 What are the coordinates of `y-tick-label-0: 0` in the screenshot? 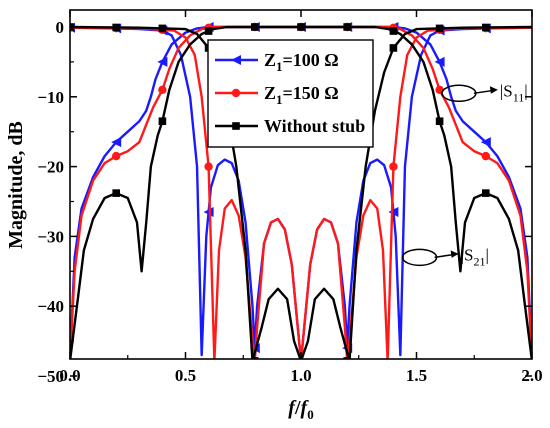 It's located at (60, 27).